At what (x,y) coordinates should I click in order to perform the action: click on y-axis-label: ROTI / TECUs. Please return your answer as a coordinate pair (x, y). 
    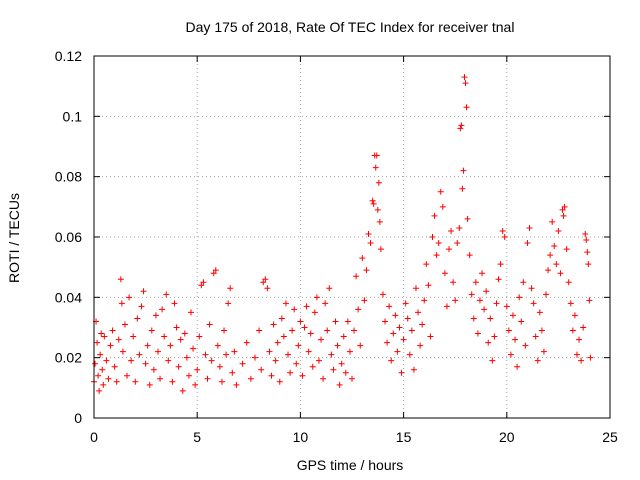
    Looking at the image, I should click on (14, 238).